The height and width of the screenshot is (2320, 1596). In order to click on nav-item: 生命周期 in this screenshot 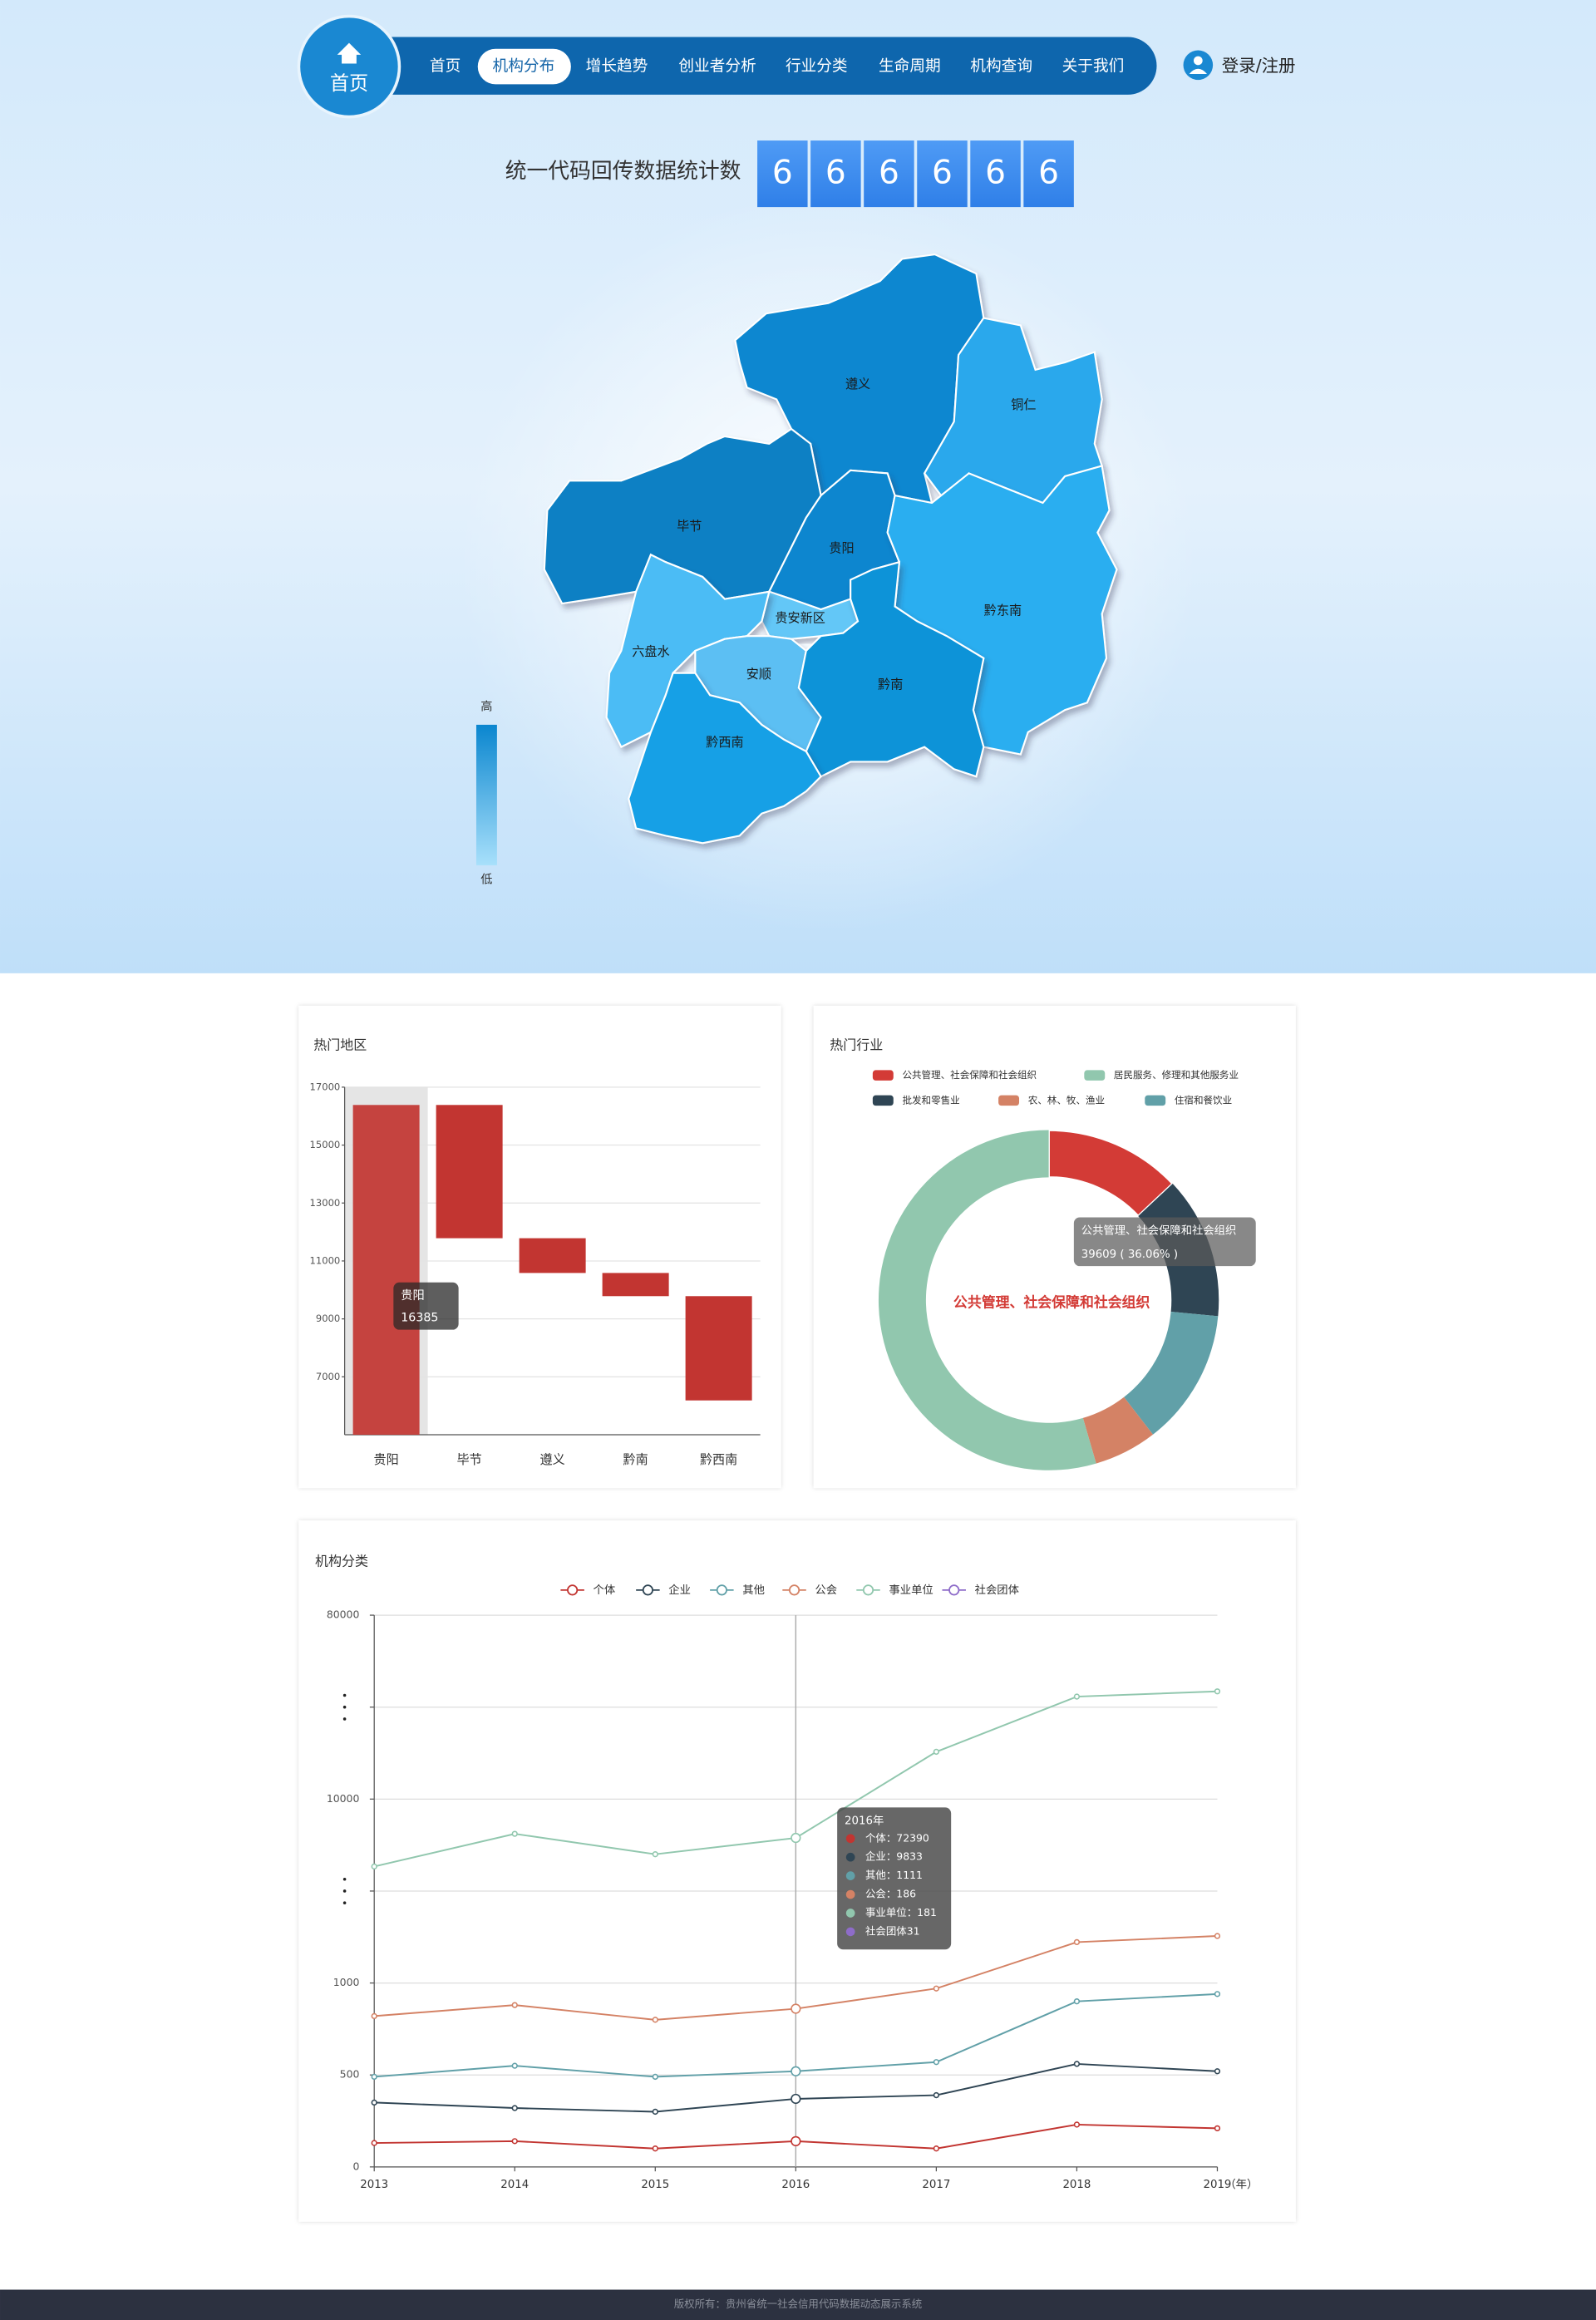, I will do `click(910, 67)`.